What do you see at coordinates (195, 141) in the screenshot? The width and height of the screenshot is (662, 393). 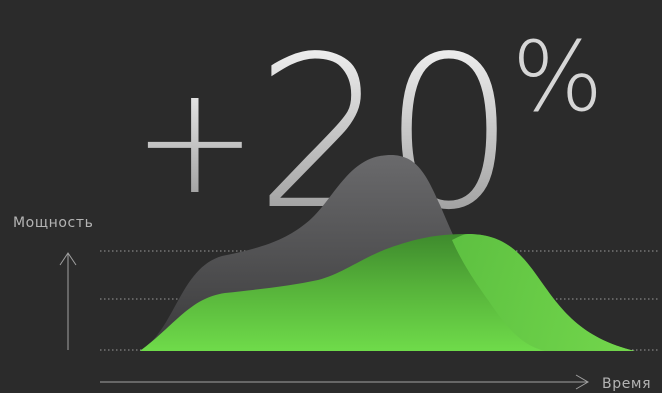 I see `headline-sign: +` at bounding box center [195, 141].